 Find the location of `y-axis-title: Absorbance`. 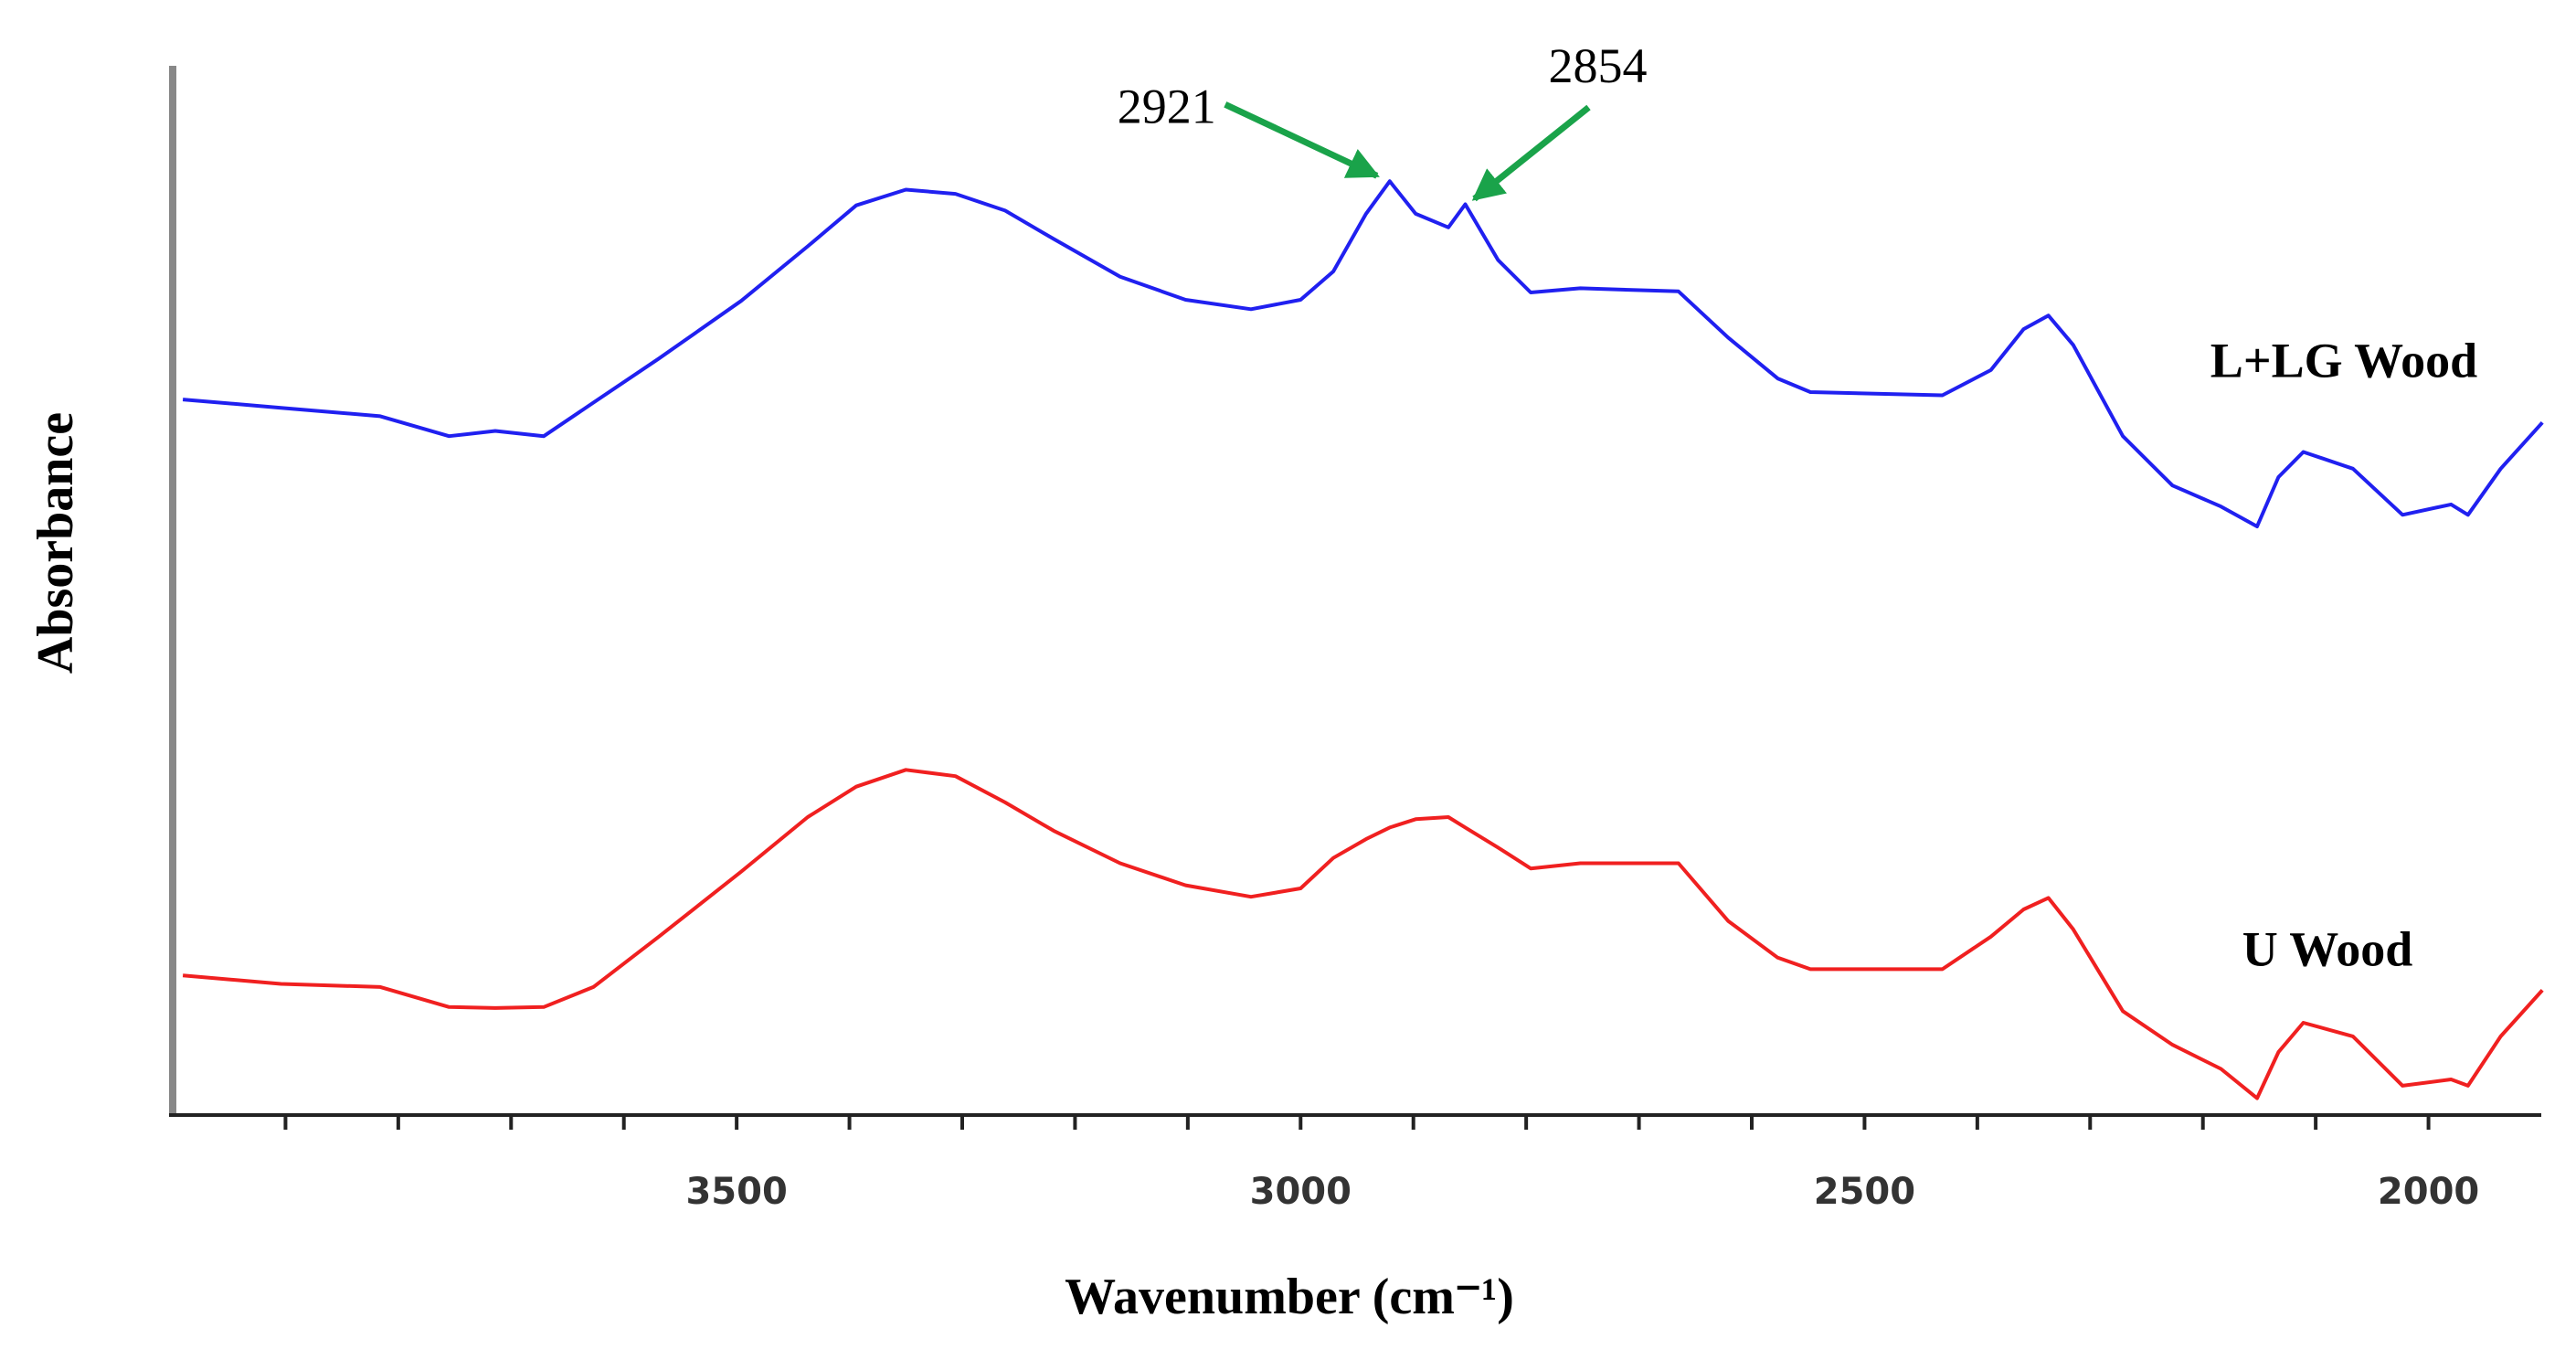

y-axis-title: Absorbance is located at coordinates (55, 543).